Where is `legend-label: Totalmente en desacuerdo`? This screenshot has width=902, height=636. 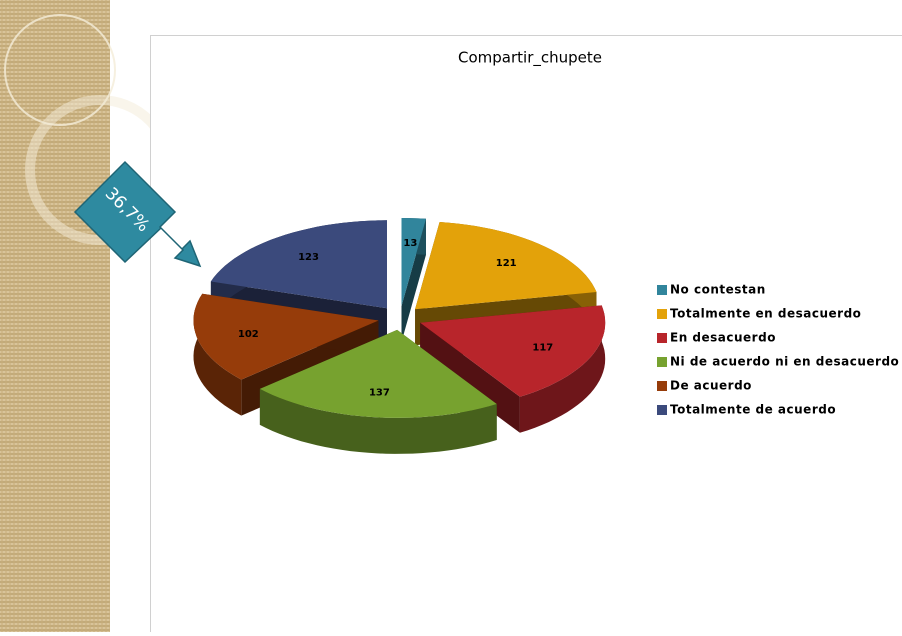 legend-label: Totalmente en desacuerdo is located at coordinates (765, 314).